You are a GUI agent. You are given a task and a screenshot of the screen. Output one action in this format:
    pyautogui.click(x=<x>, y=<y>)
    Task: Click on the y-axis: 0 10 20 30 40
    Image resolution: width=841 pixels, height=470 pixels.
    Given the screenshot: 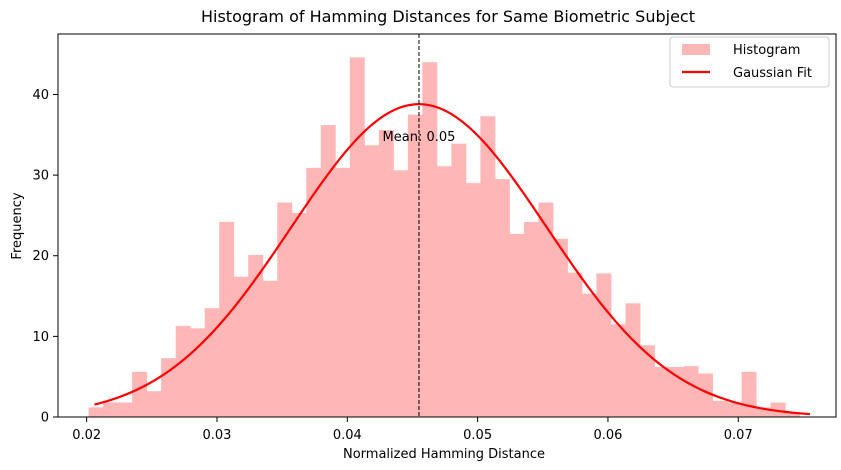 What is the action you would take?
    pyautogui.click(x=45, y=257)
    